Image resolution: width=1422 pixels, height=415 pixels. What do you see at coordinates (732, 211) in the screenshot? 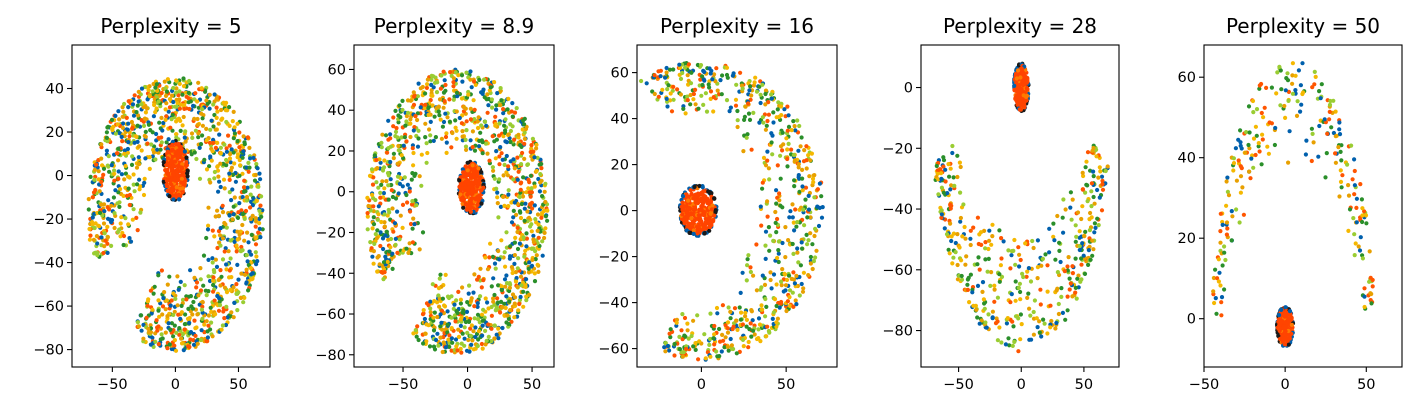
I see `scatter-points` at bounding box center [732, 211].